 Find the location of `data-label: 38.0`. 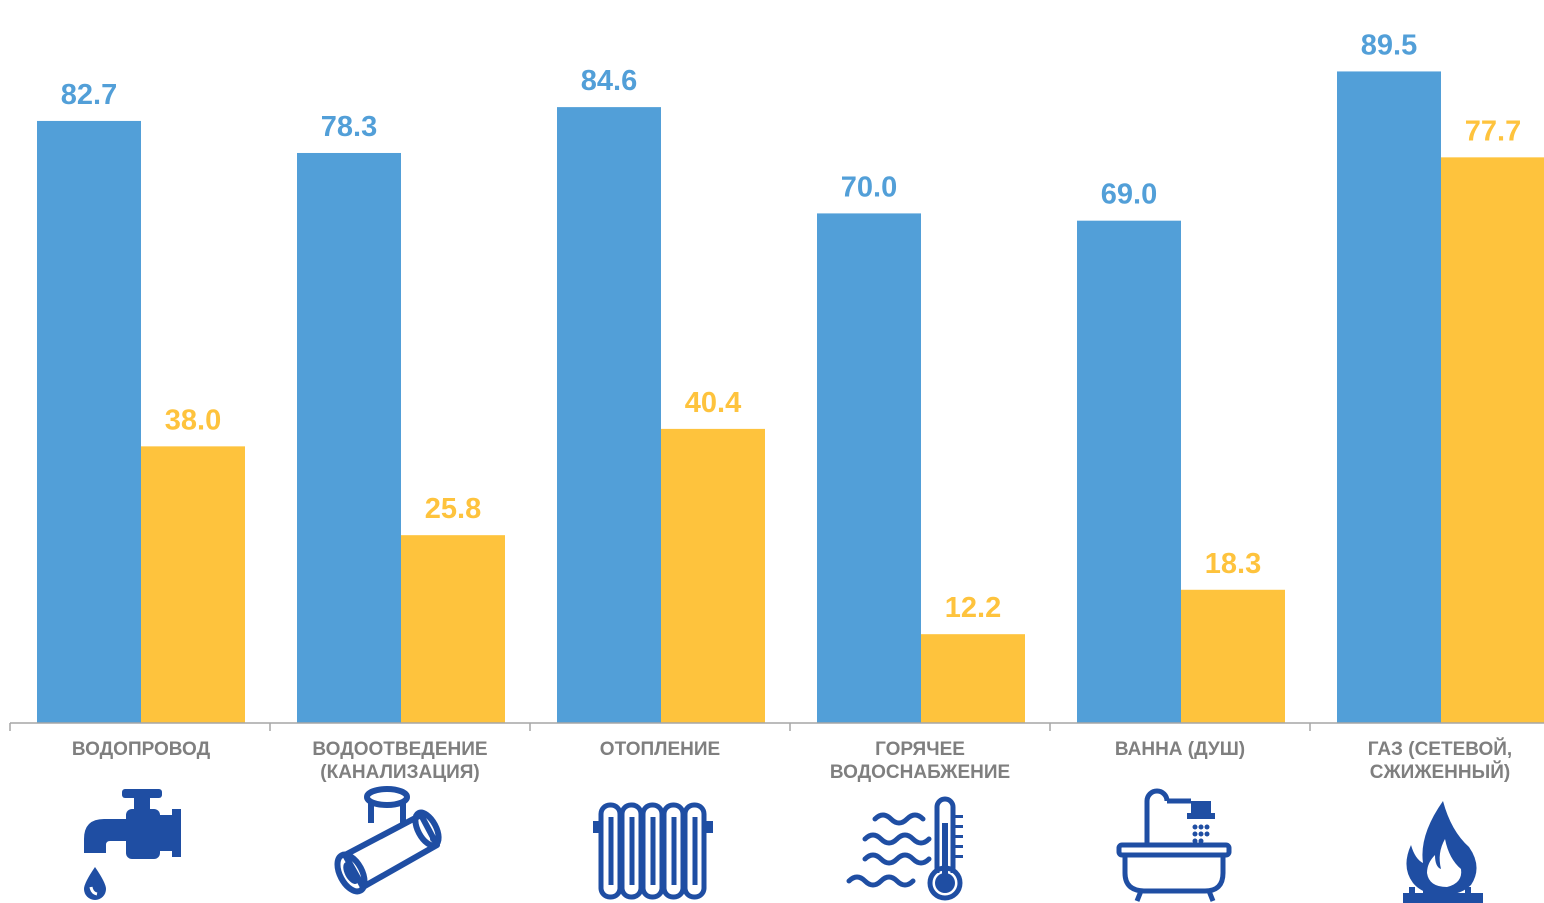

data-label: 38.0 is located at coordinates (193, 420).